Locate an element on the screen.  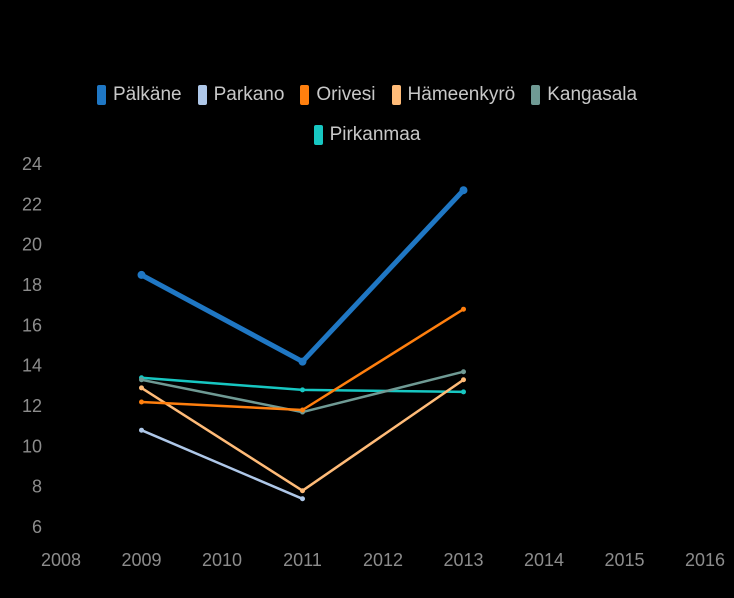
y-tick-label-16: 16 is located at coordinates (32, 325).